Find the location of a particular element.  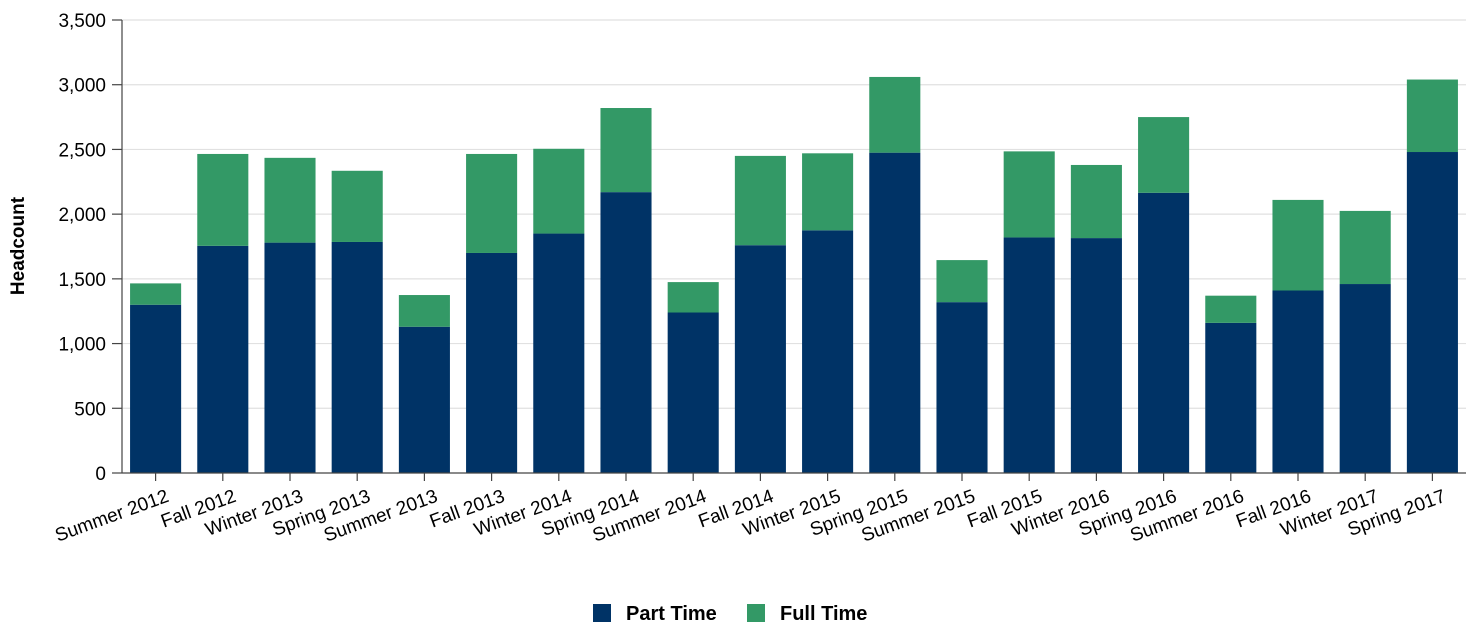

y-tick-label: 1,500 is located at coordinates (82, 280).